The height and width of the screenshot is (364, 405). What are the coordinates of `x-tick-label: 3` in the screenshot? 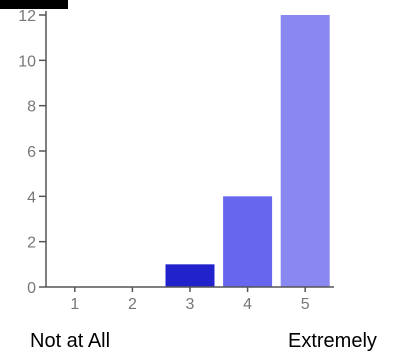 It's located at (190, 304).